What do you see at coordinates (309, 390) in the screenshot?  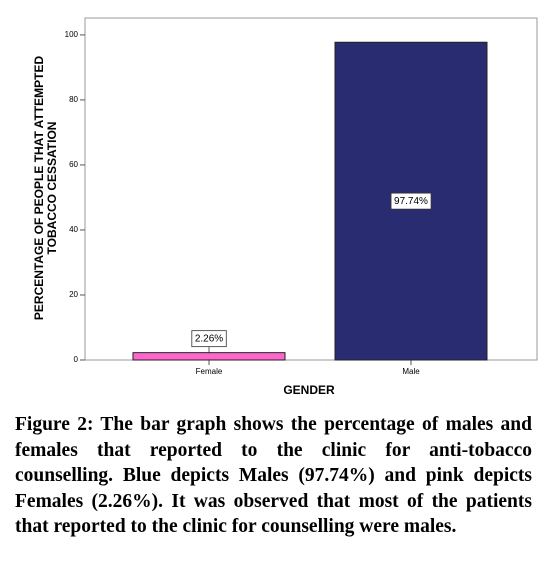 I see `x-axis-title: GENDER` at bounding box center [309, 390].